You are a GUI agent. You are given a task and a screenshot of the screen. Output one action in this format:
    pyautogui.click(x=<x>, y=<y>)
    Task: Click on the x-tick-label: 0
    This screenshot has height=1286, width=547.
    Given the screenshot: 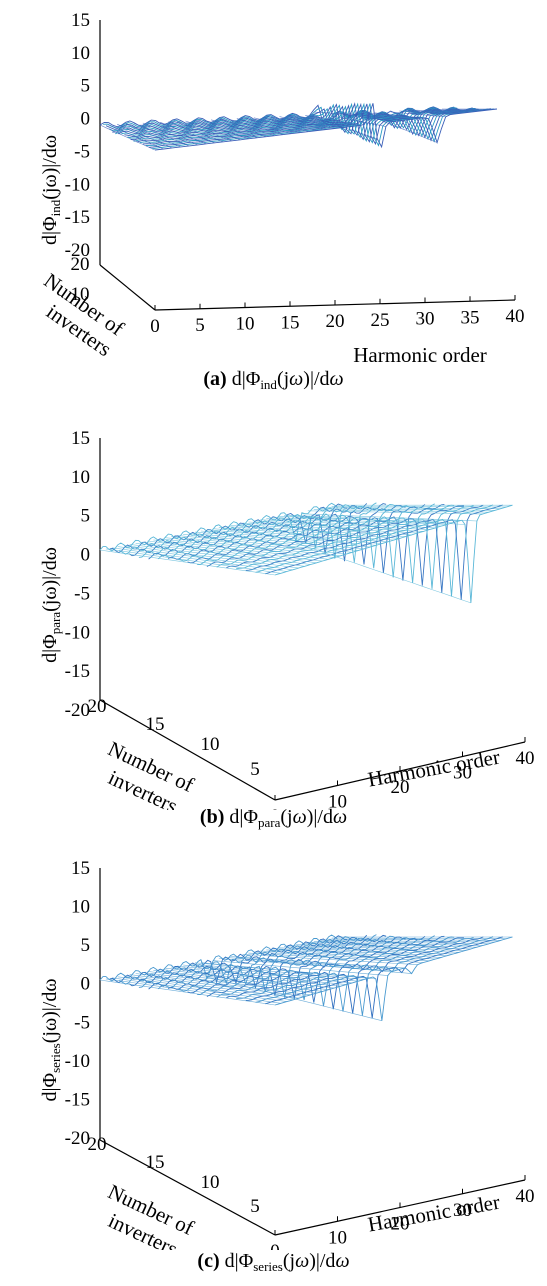 What is the action you would take?
    pyautogui.click(x=275, y=808)
    